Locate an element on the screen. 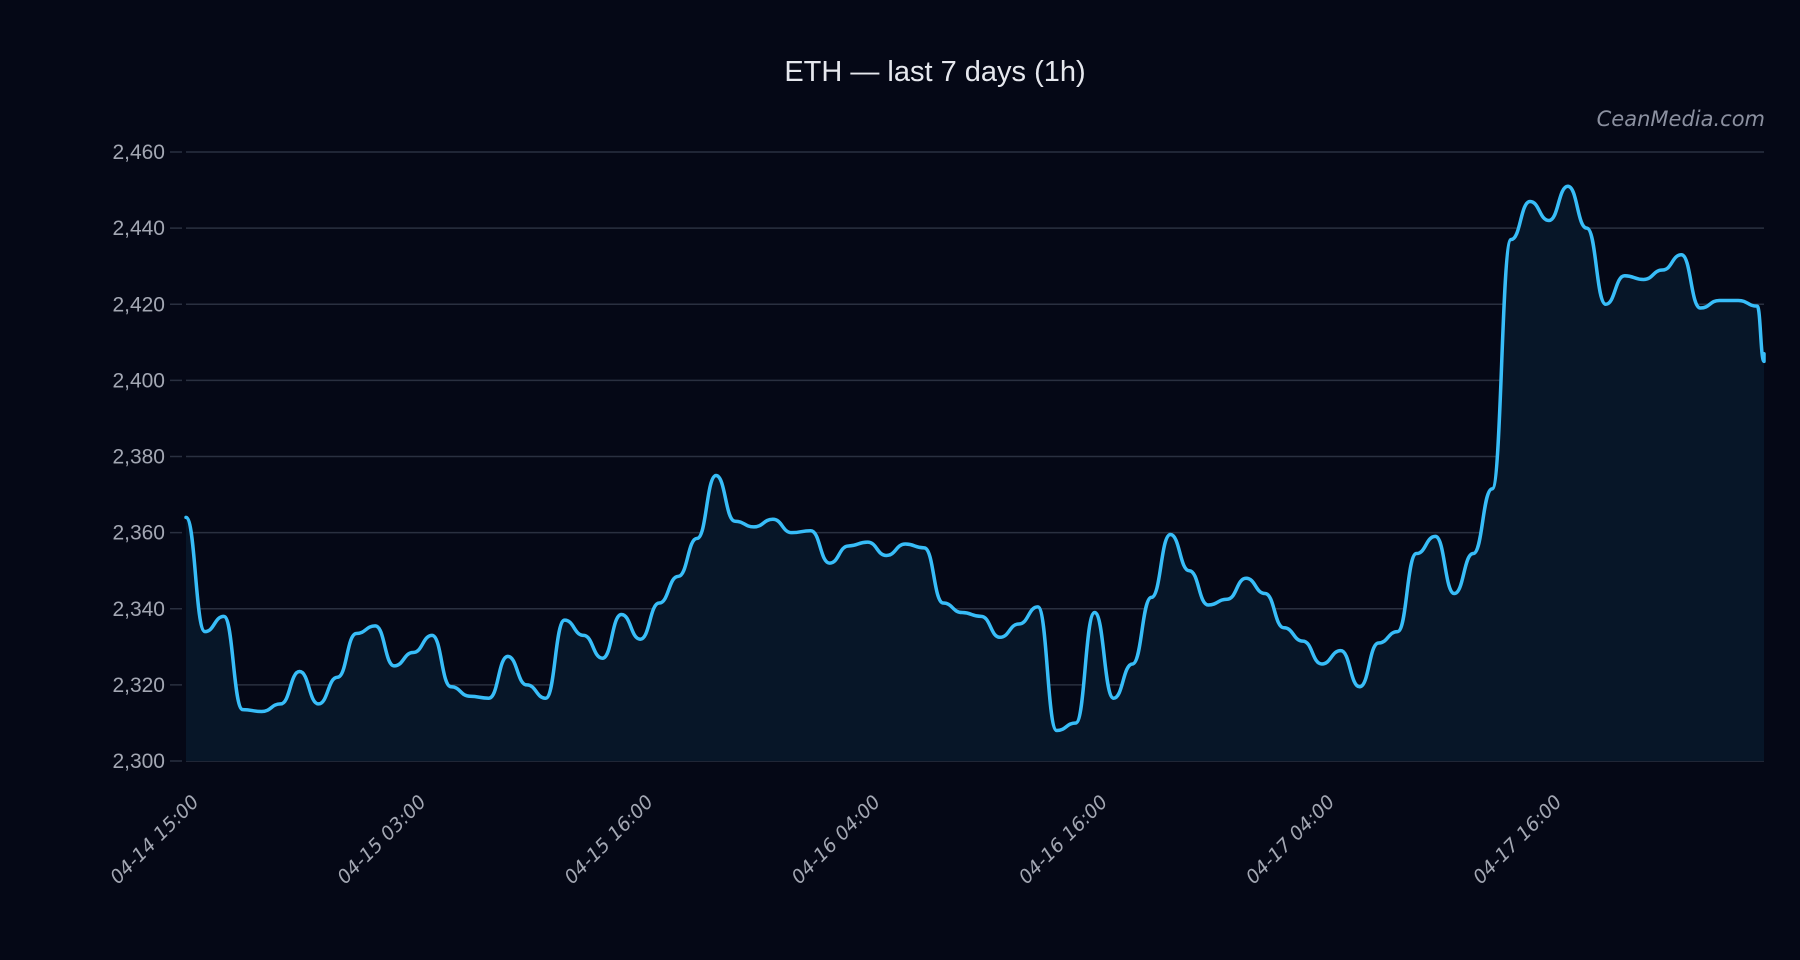 This screenshot has height=960, width=1800. x-tick-label: 04-16 16:00 is located at coordinates (1064, 840).